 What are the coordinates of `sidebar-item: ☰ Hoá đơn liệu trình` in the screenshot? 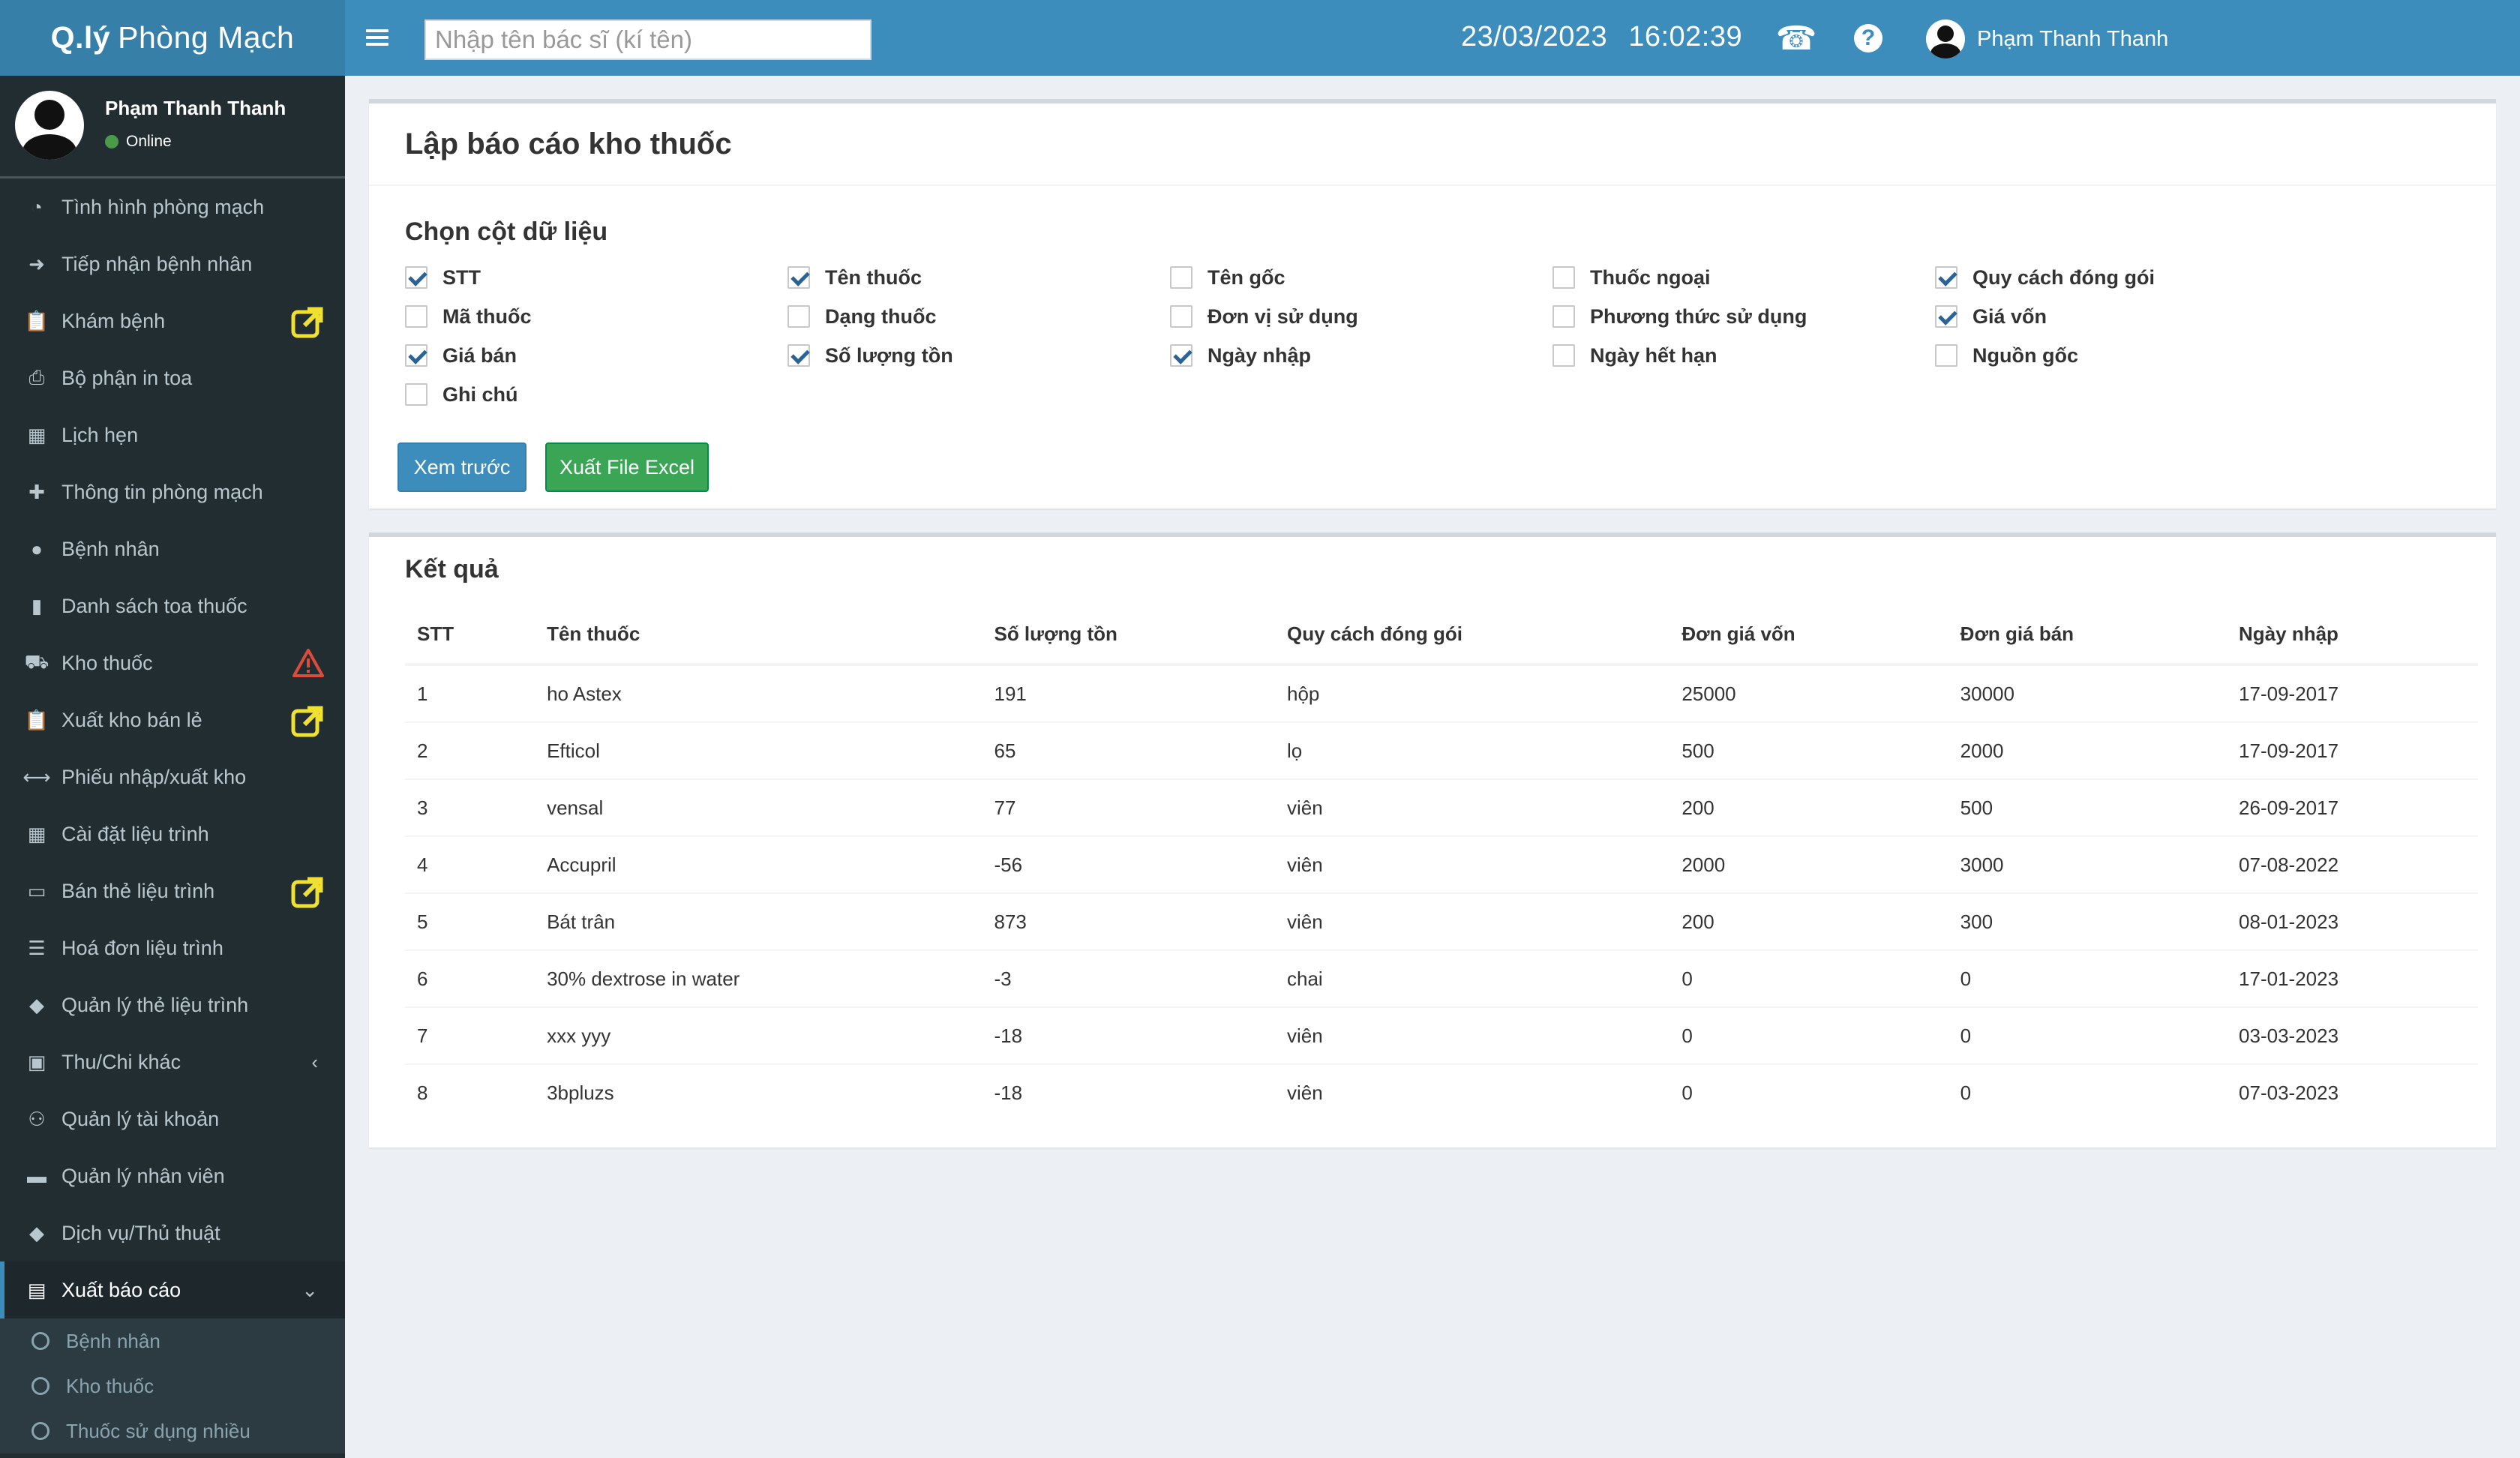 It's located at (172, 948).